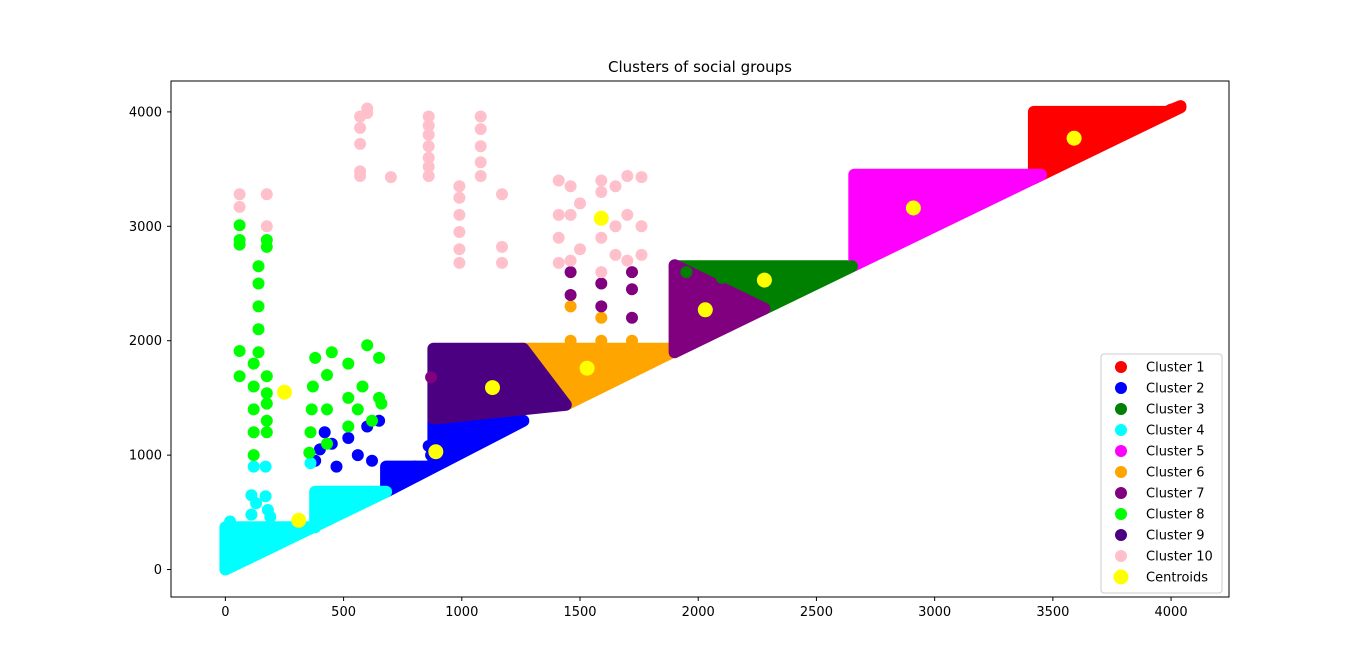 The height and width of the screenshot is (671, 1366). I want to click on cluster-5-region, so click(947, 220).